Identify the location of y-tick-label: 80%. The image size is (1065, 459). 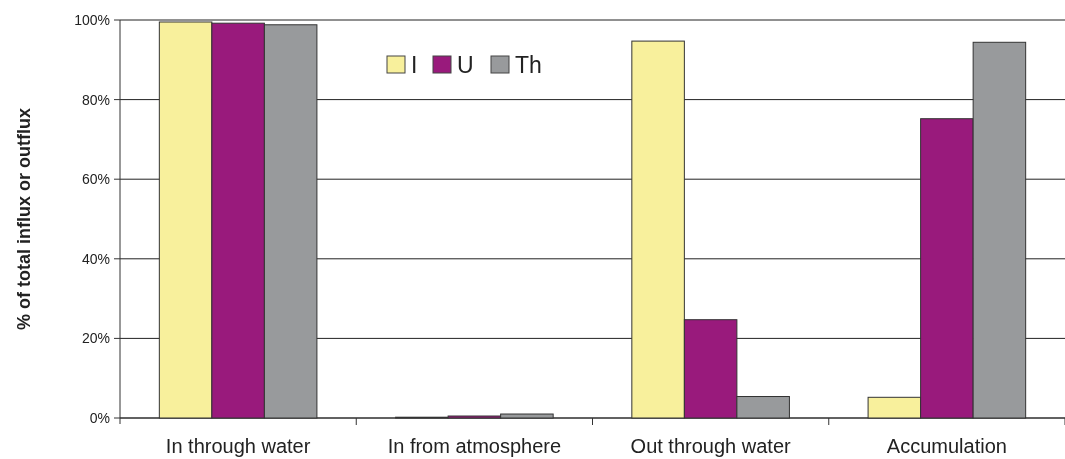
(95, 99).